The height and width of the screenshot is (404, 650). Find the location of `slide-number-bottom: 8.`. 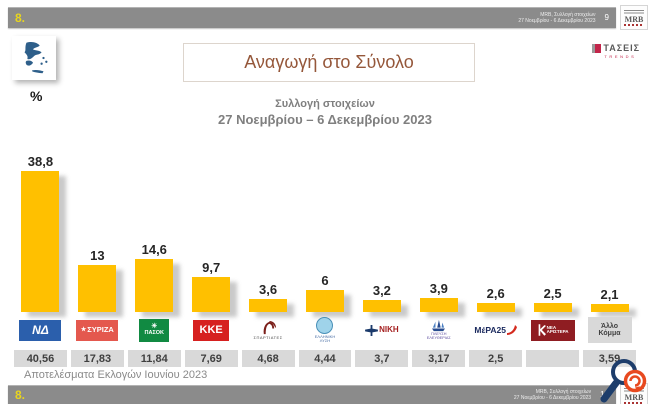

slide-number-bottom: 8. is located at coordinates (20, 394).